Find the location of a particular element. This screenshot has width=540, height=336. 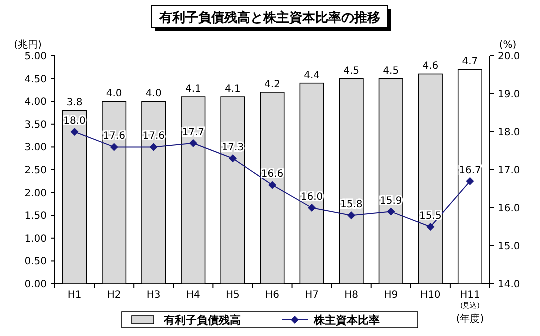

data-label: 17.3 is located at coordinates (233, 148).